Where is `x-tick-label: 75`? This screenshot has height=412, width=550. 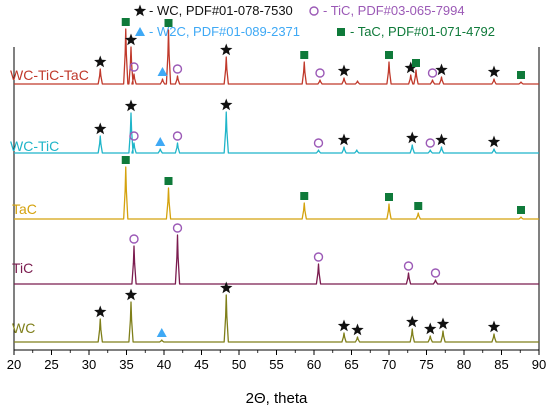 x-tick-label: 75 is located at coordinates (426, 364).